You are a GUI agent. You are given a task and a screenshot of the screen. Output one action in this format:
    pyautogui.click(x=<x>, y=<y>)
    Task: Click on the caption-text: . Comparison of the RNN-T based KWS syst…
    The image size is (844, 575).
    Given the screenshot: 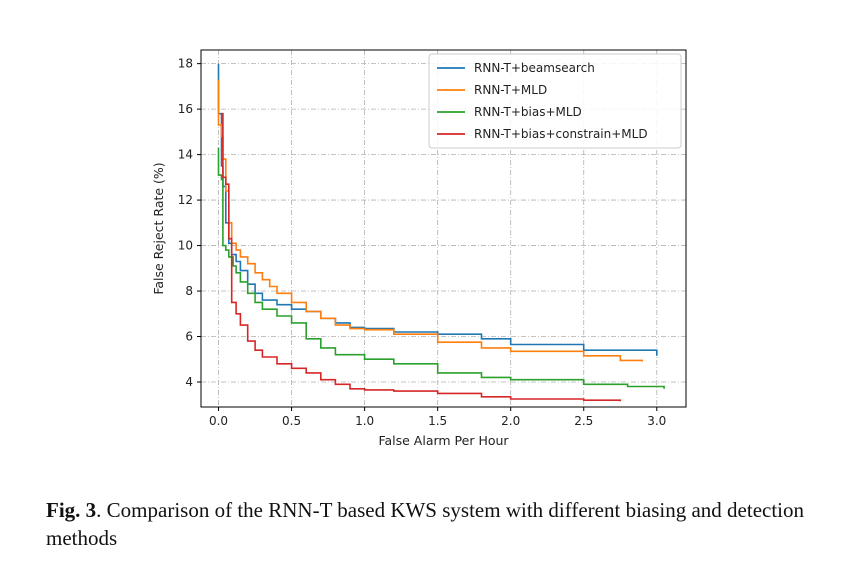 What is the action you would take?
    pyautogui.click(x=425, y=524)
    